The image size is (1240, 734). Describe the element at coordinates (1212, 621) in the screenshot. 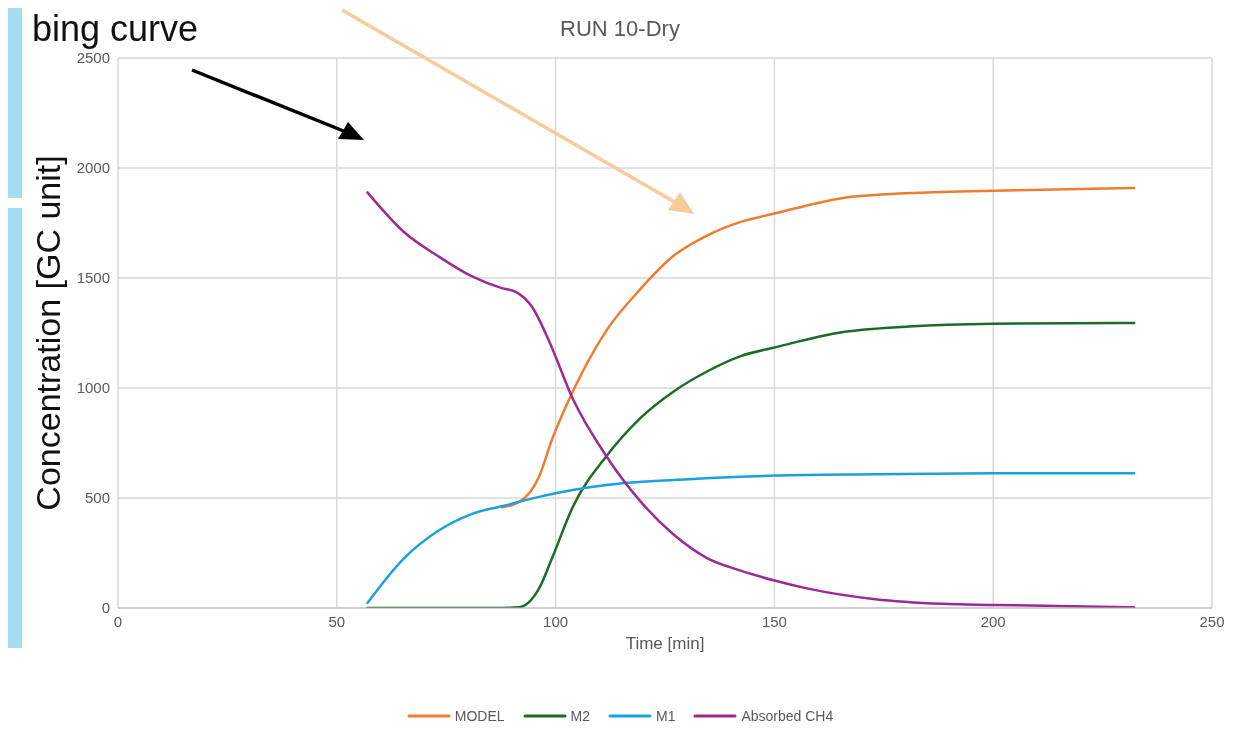

I see `x-tick-label: 250` at that location.